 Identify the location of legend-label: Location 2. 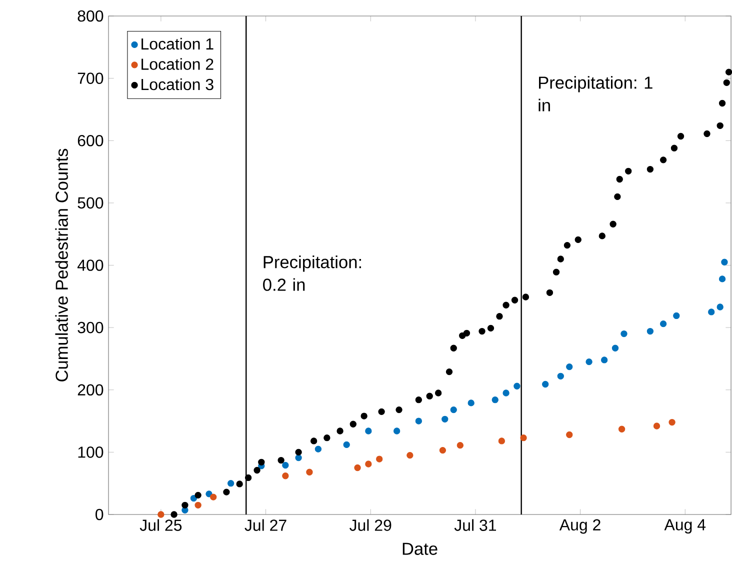
(178, 64).